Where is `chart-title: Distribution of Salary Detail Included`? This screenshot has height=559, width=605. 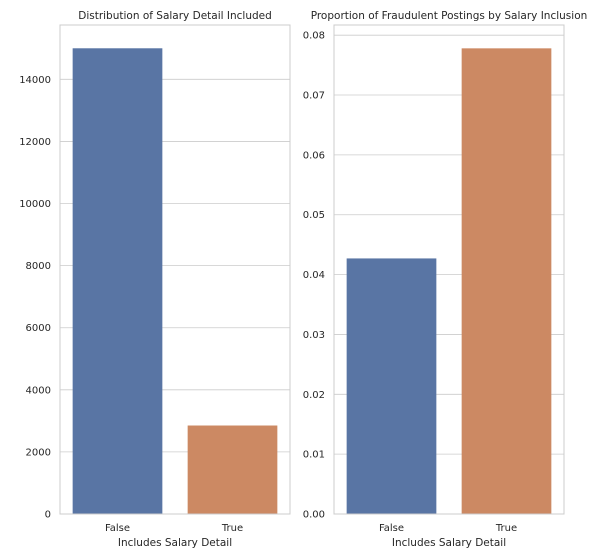
chart-title: Distribution of Salary Detail Included is located at coordinates (175, 16).